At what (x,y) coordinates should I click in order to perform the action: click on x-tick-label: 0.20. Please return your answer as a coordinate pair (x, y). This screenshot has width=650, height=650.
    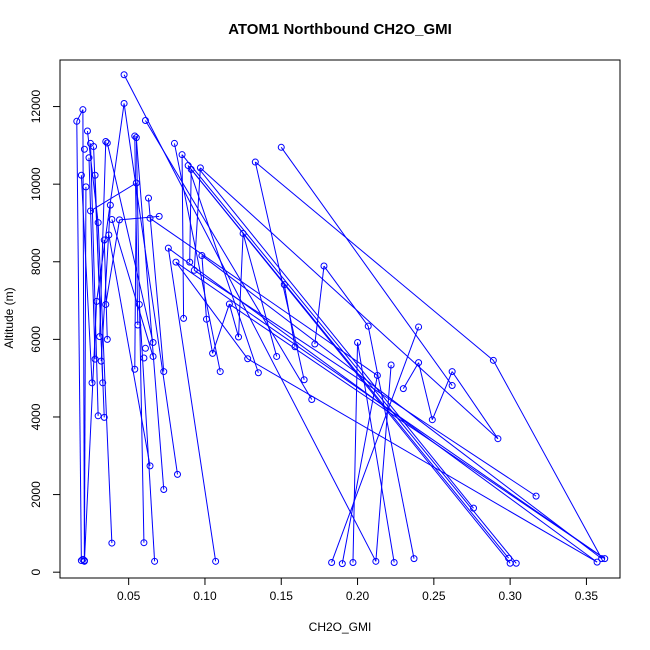
    Looking at the image, I should click on (358, 596).